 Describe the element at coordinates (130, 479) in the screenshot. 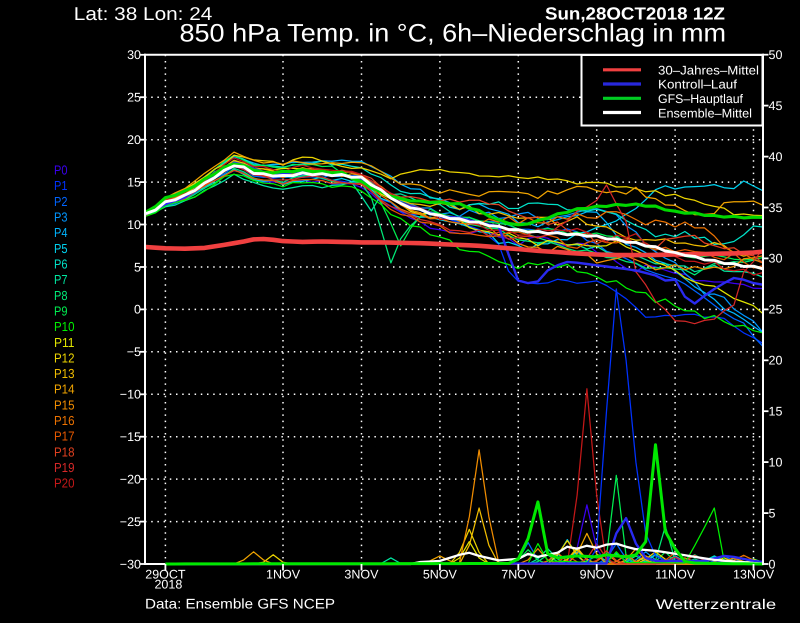

I see `svg-text: −20` at that location.